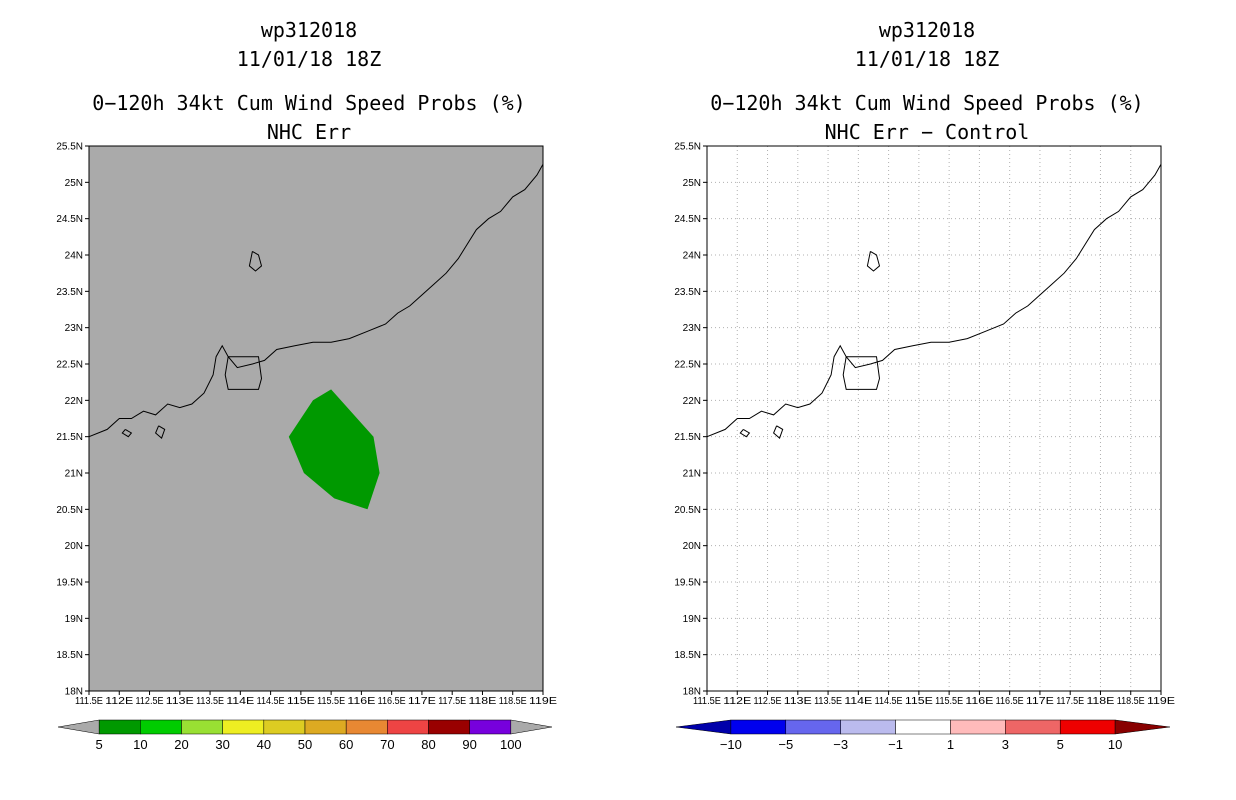 This screenshot has height=800, width=1236. What do you see at coordinates (69, 583) in the screenshot?
I see `y-tick-label: 19.5N` at bounding box center [69, 583].